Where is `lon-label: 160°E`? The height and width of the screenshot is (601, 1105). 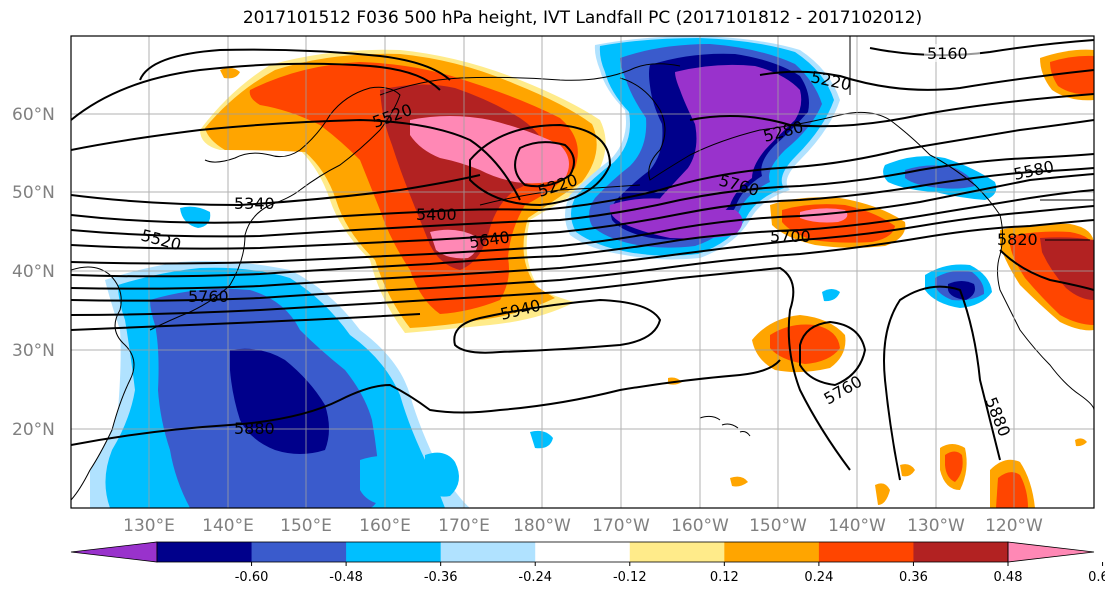 lon-label: 160°E is located at coordinates (385, 526).